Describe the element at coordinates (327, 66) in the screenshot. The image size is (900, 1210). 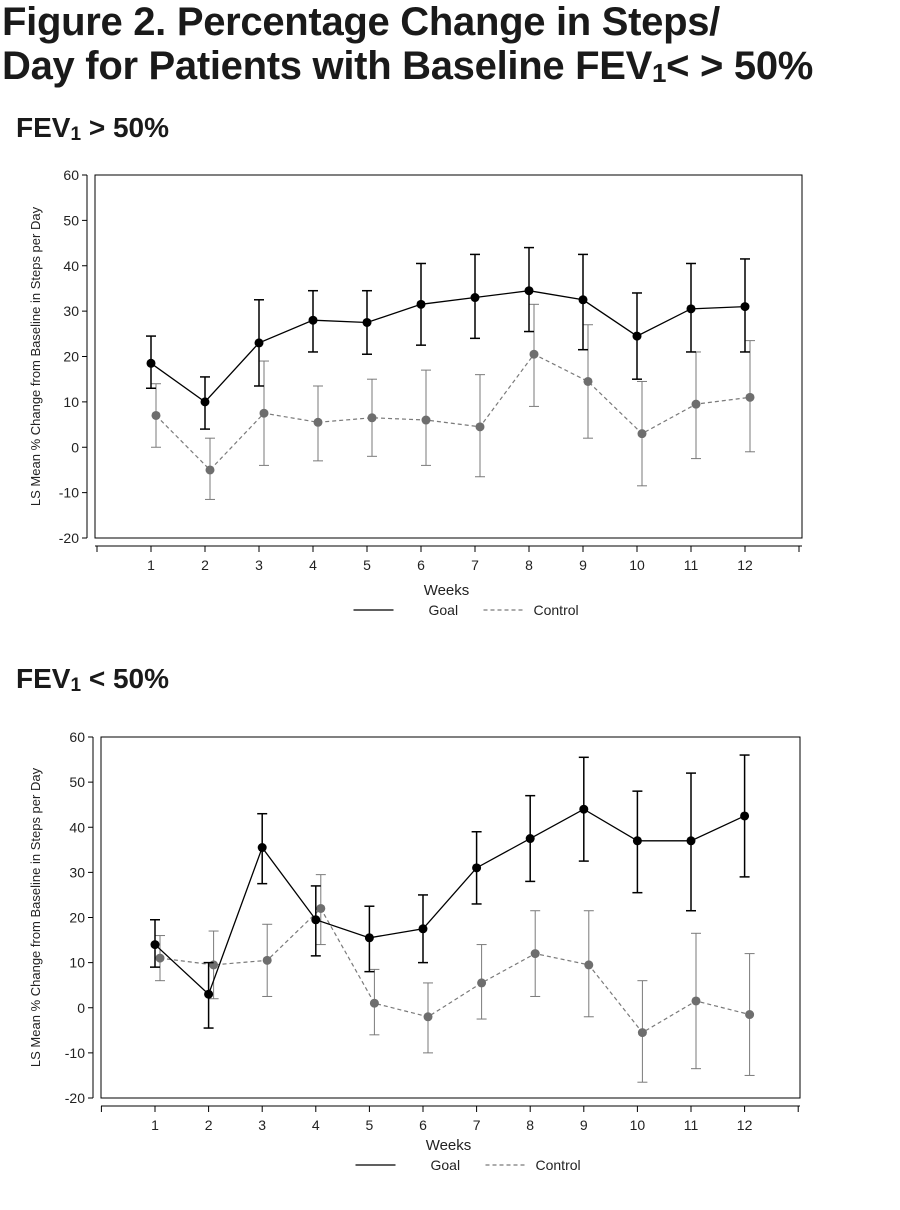
I see `figure-title-line-2-text: Day for Patients with Baseline FEV` at that location.